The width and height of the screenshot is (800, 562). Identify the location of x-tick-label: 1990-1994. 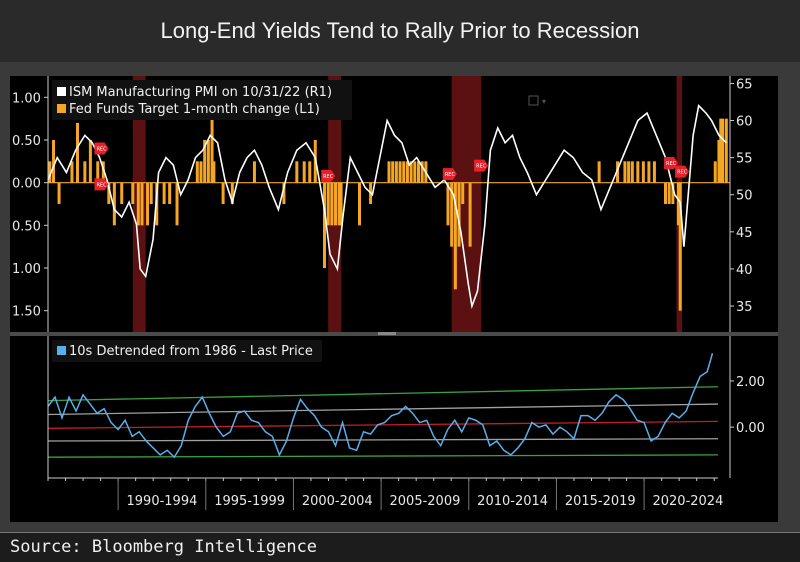
(162, 501).